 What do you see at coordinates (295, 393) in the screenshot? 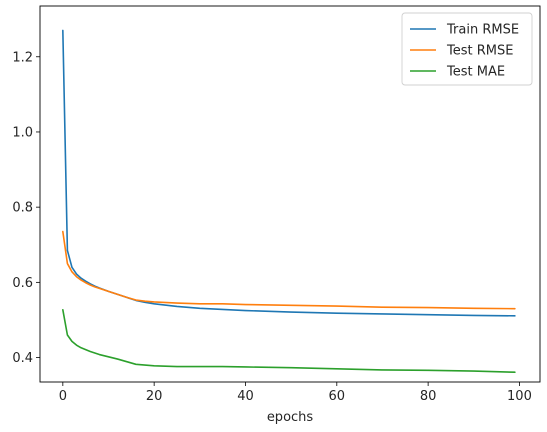
I see `x-axis: 0 20 40 60 80 100` at bounding box center [295, 393].